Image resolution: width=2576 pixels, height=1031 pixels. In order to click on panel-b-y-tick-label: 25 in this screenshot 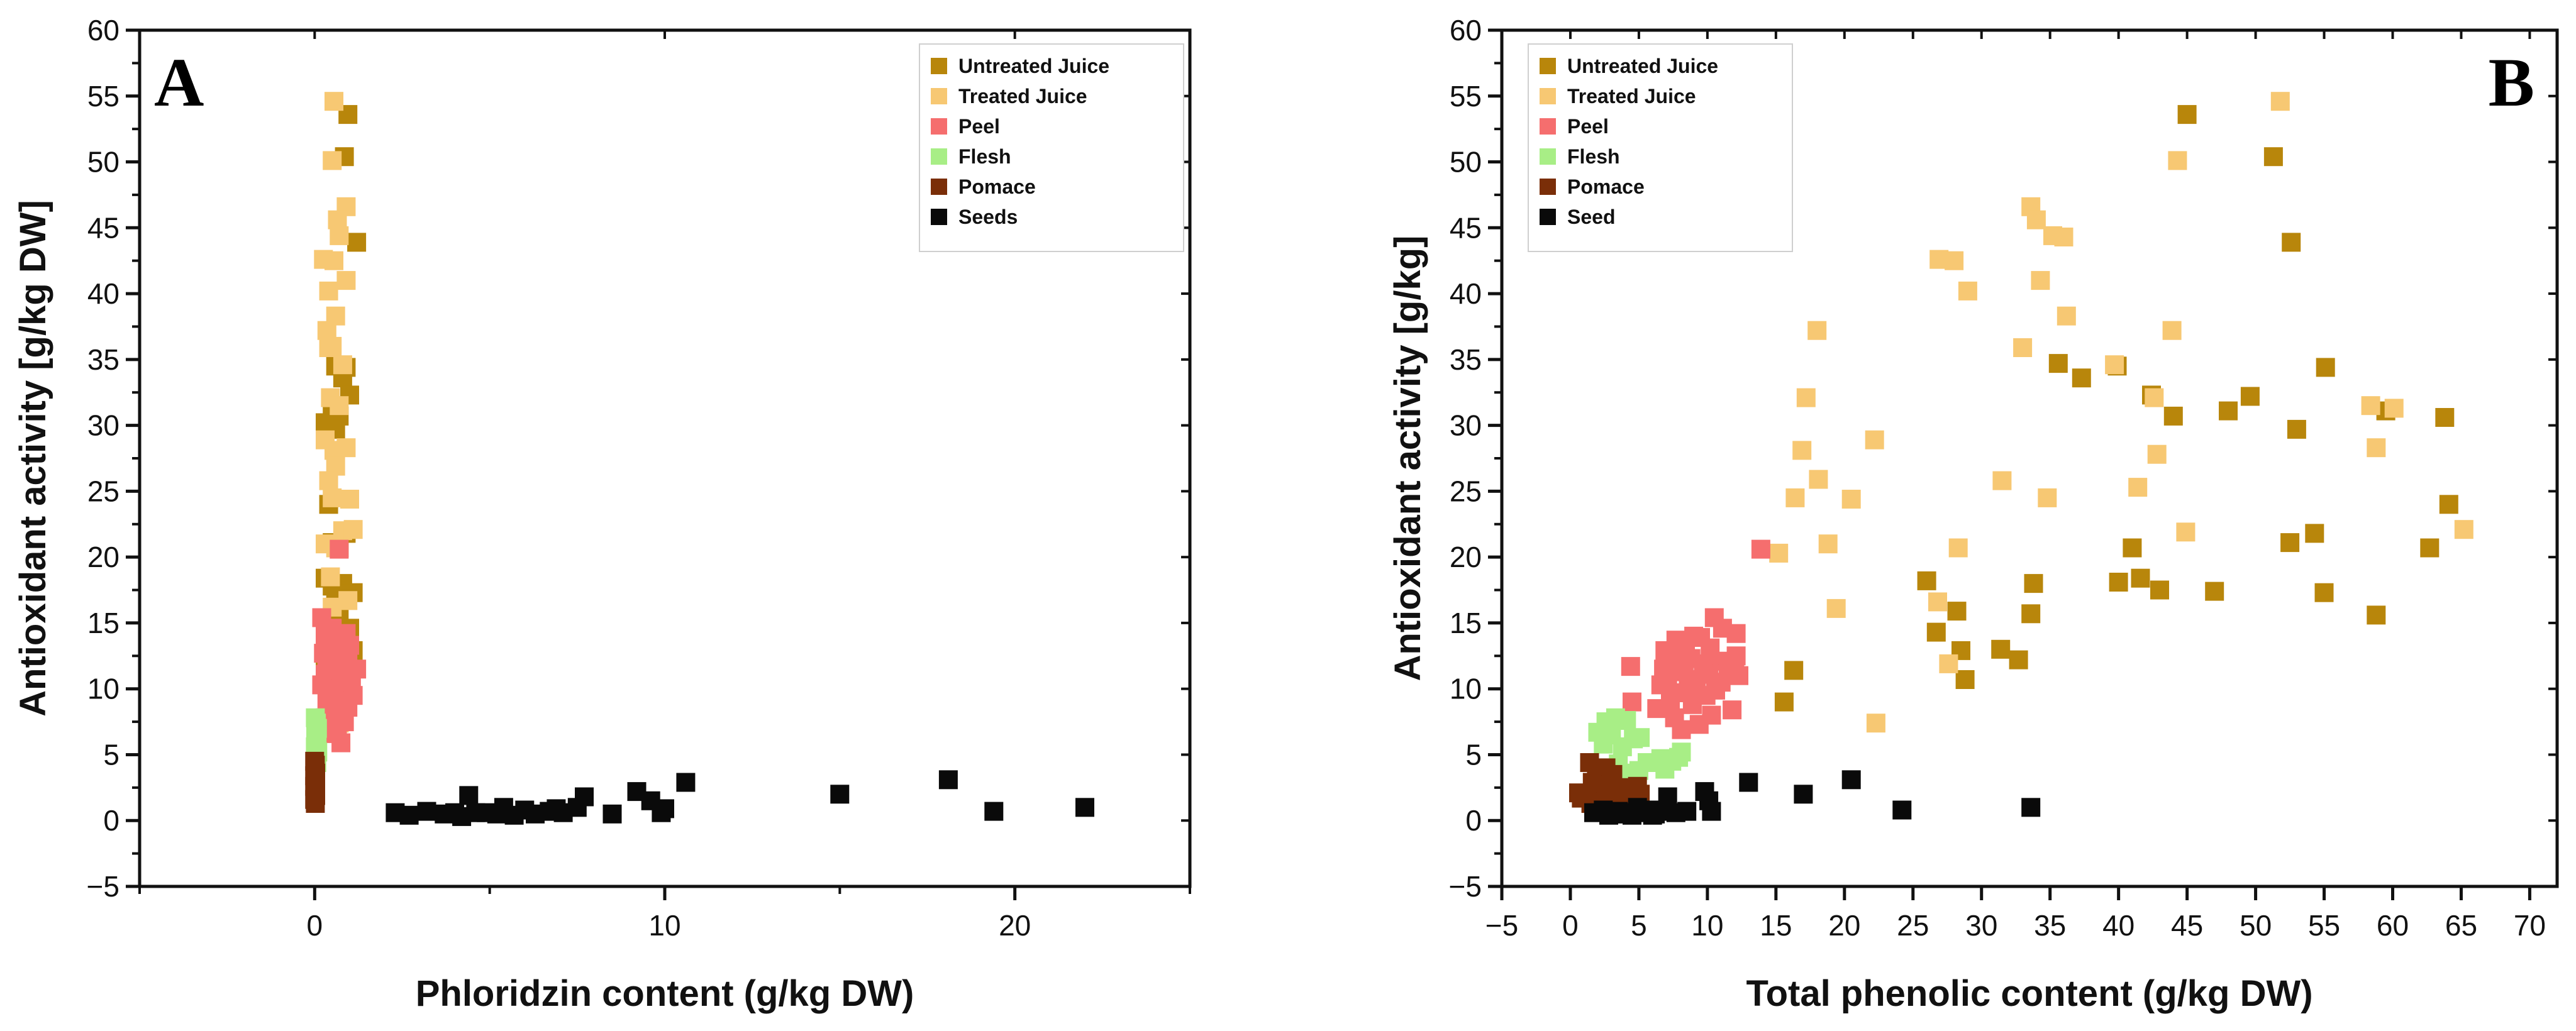, I will do `click(1466, 491)`.